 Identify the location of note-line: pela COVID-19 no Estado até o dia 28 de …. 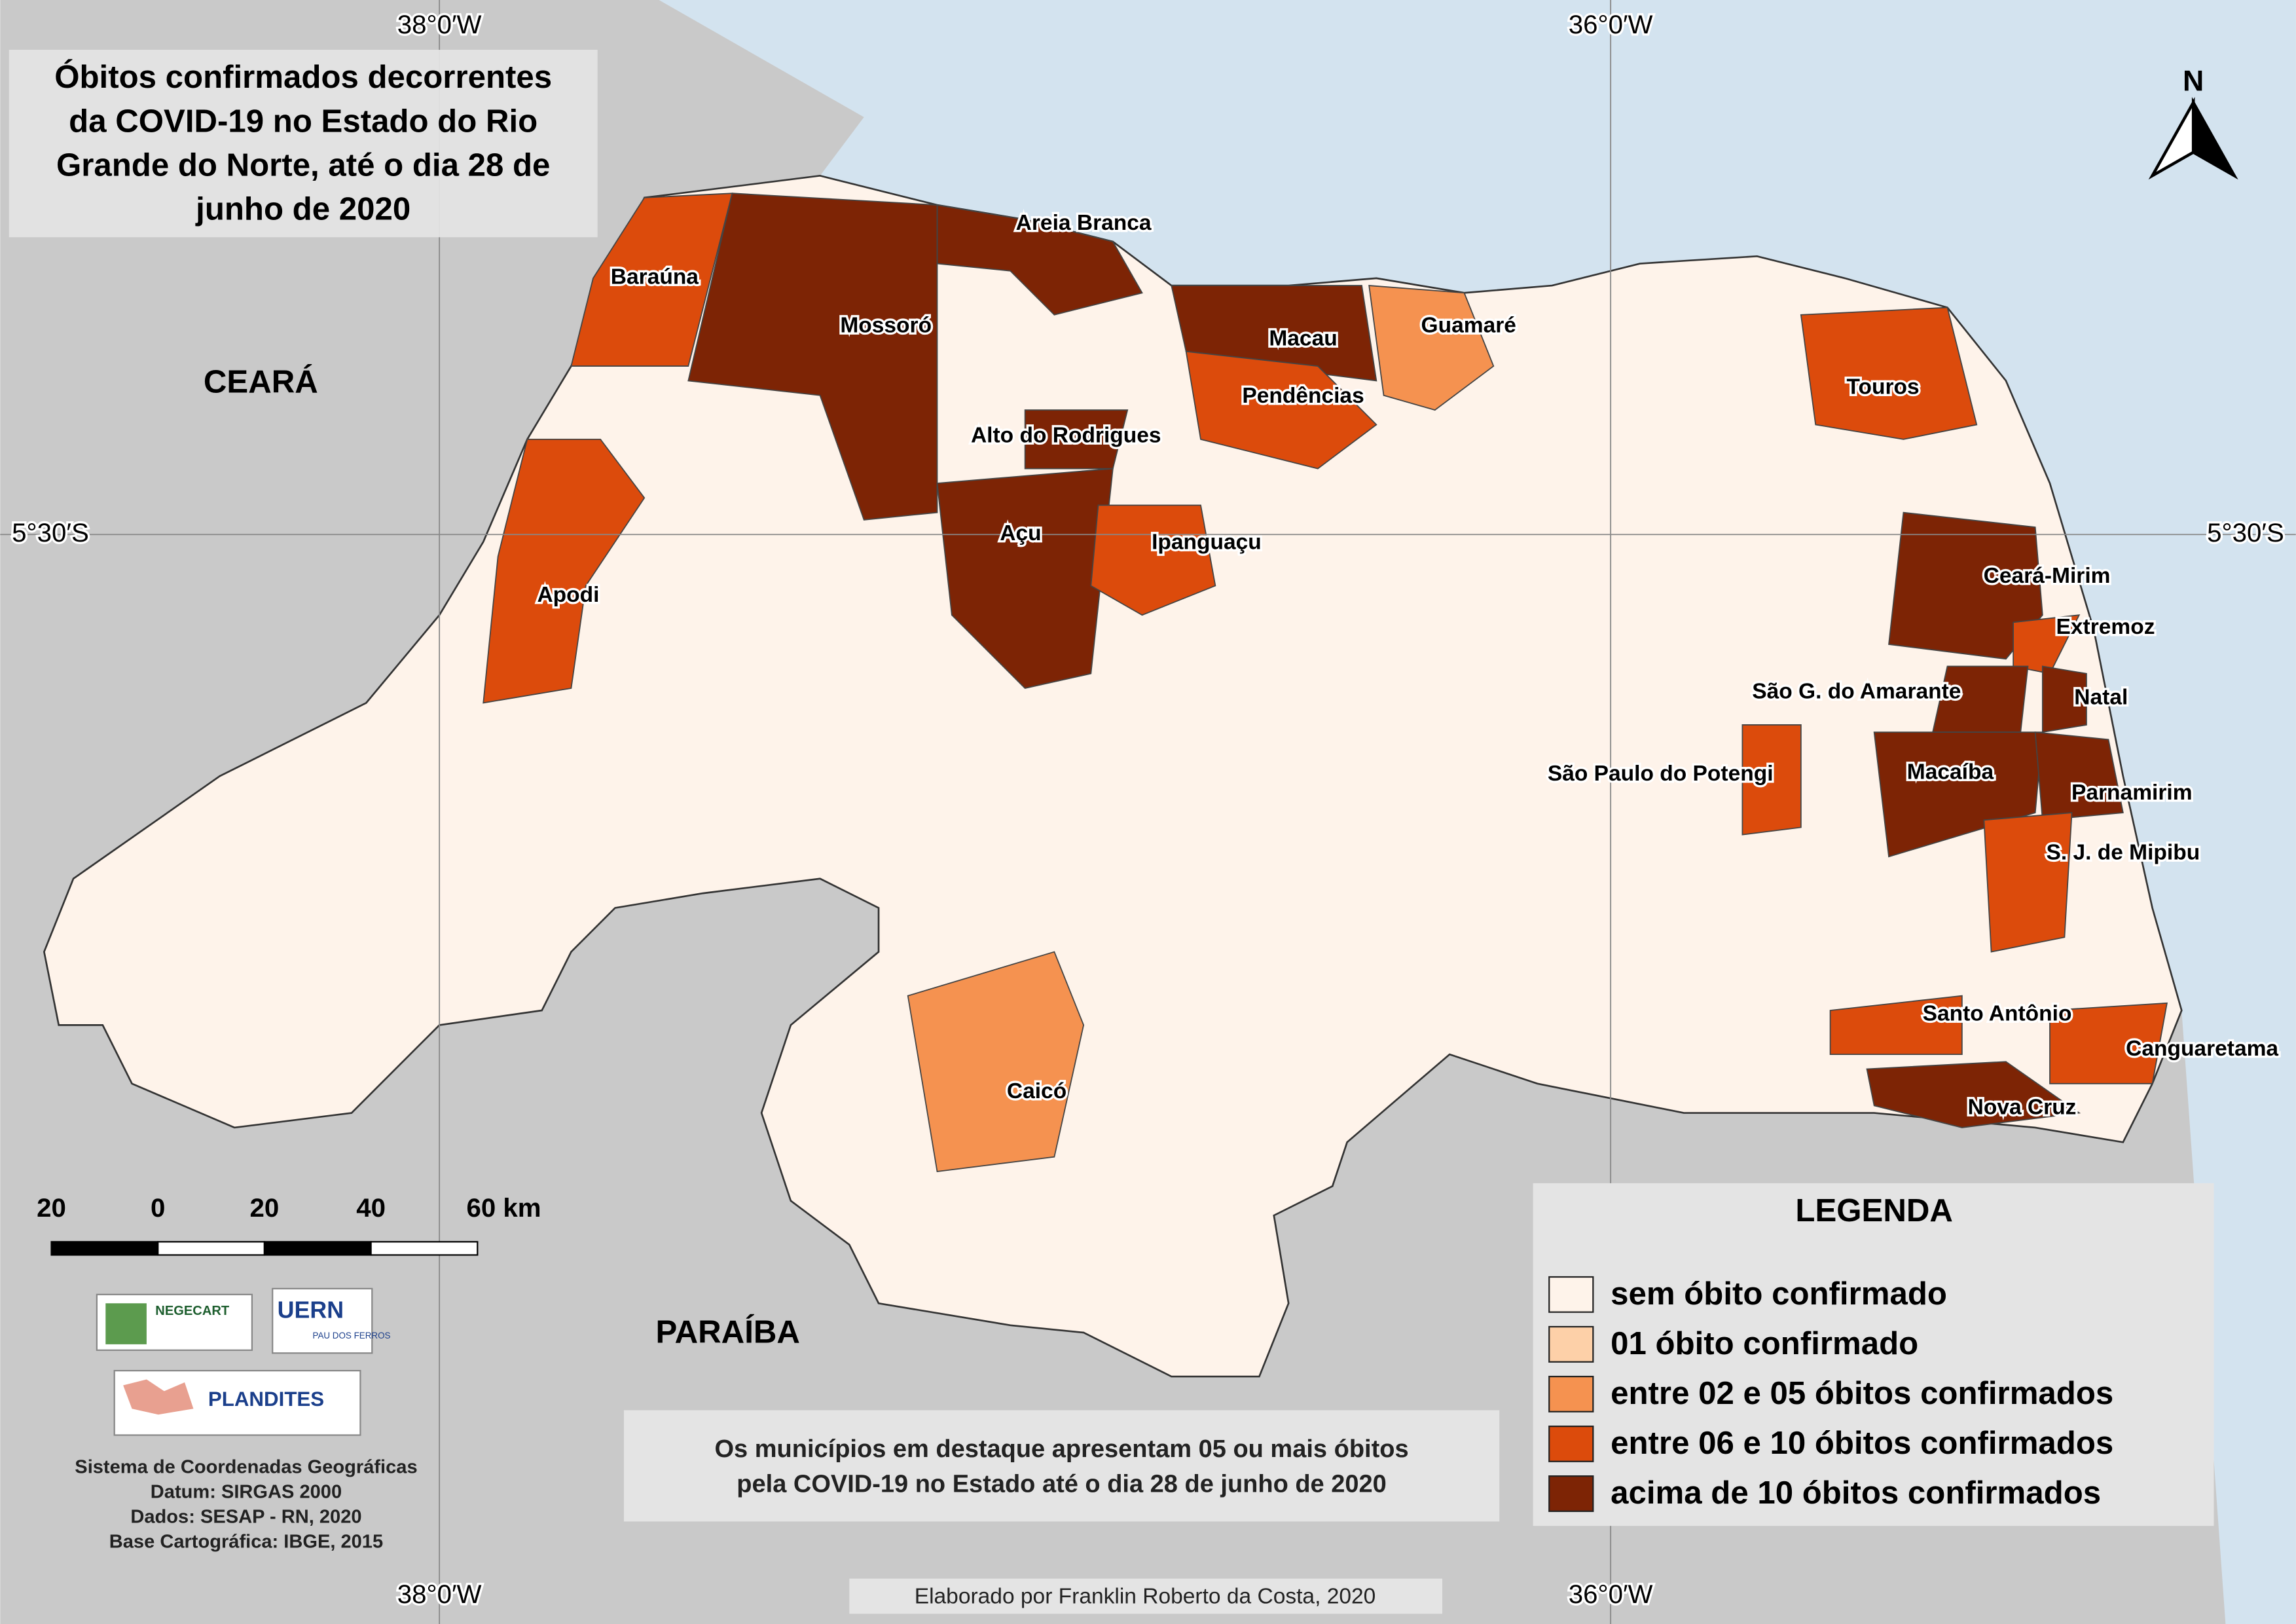
(1061, 1484).